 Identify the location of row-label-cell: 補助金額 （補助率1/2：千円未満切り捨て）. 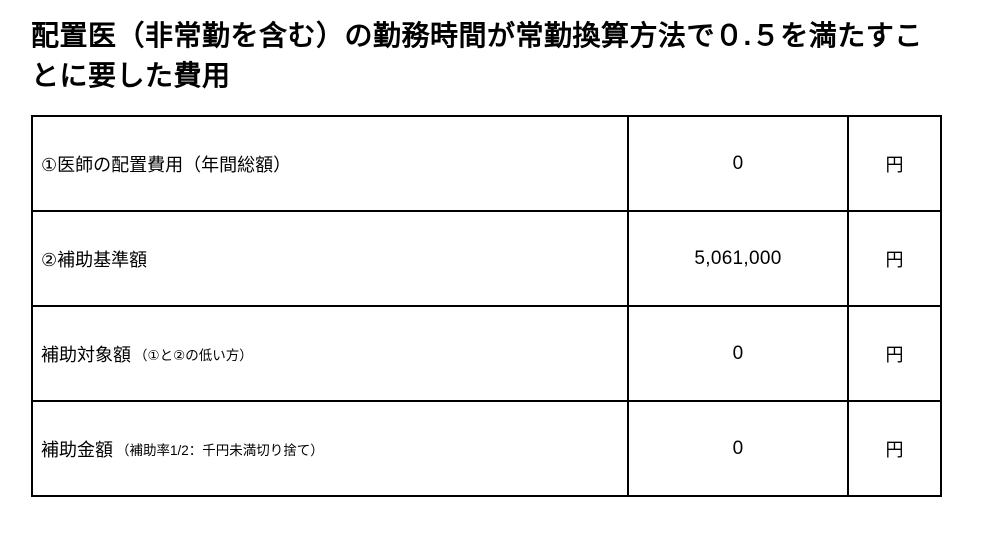
(331, 448).